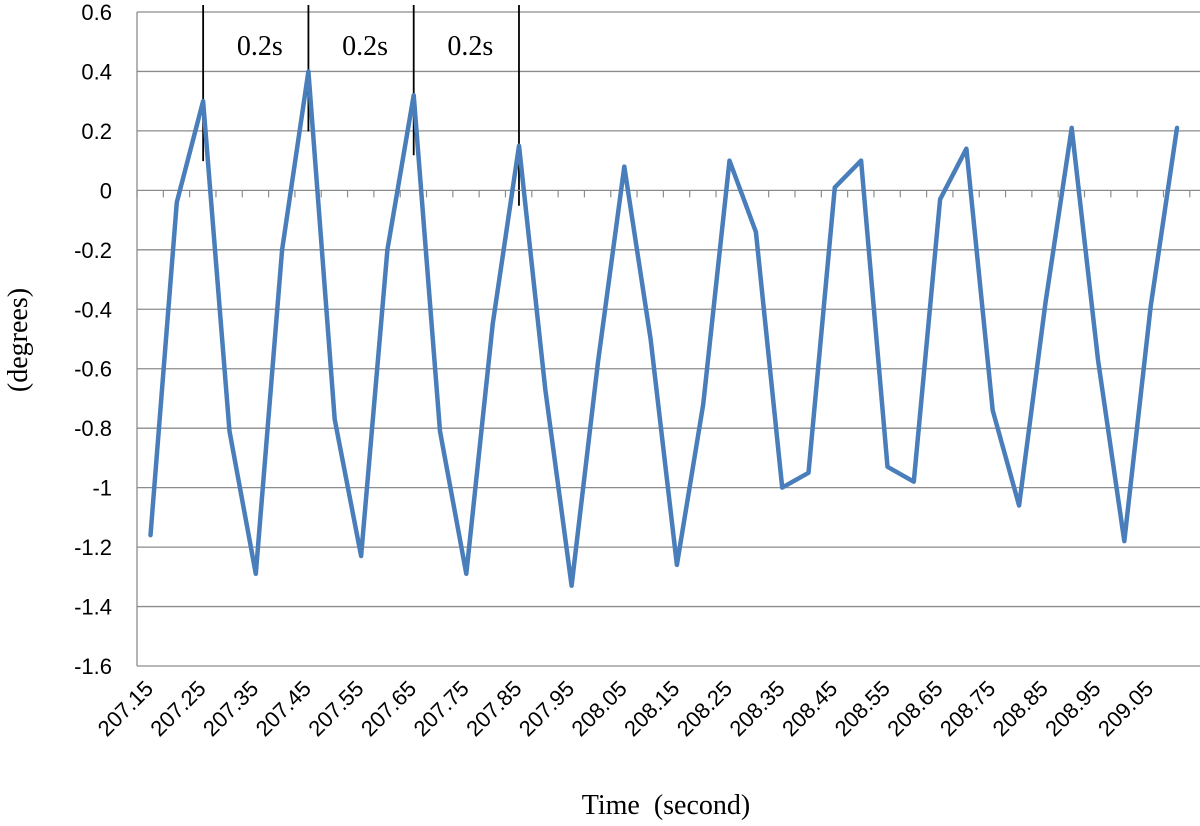  I want to click on y-tick-label: -1.2, so click(93, 547).